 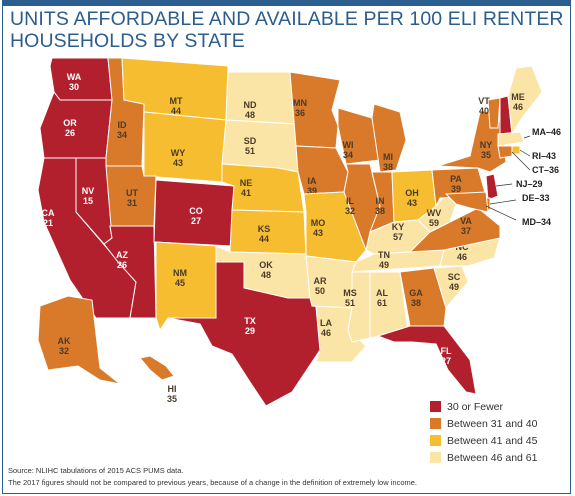 What do you see at coordinates (486, 145) in the screenshot?
I see `state-abbr-ny: NY` at bounding box center [486, 145].